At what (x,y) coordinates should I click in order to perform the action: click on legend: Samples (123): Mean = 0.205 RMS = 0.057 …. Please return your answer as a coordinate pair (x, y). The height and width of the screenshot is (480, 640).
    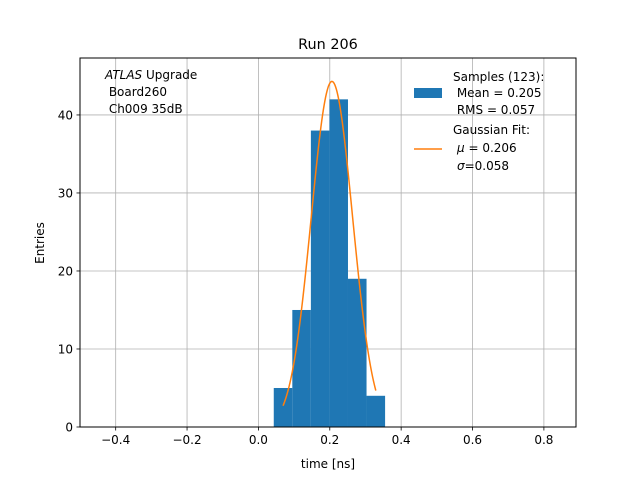
    Looking at the image, I should click on (479, 121).